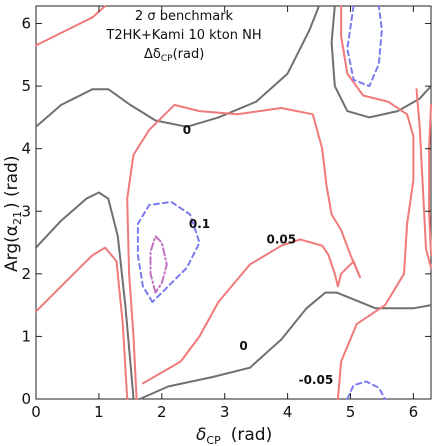 The image size is (436, 446). Describe the element at coordinates (26, 274) in the screenshot. I see `y-tick-label-2: 2` at that location.